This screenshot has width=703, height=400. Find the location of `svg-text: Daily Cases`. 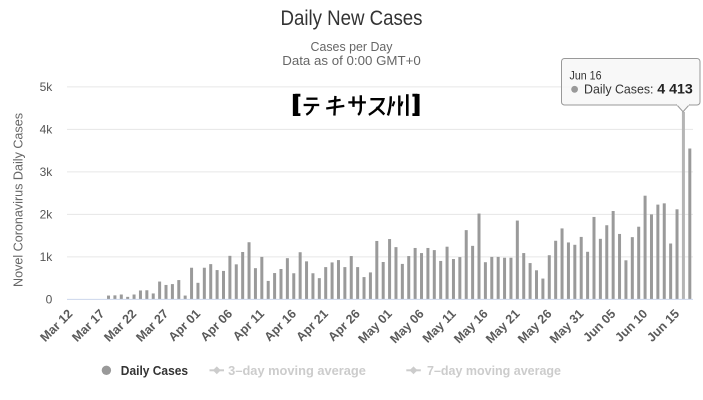

svg-text: Daily Cases is located at coordinates (154, 371).